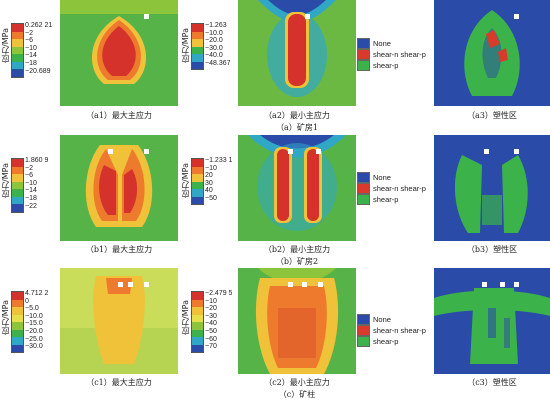 The image size is (550, 400). What do you see at coordinates (34, 339) in the screenshot?
I see `cb-label: −25.0` at bounding box center [34, 339].